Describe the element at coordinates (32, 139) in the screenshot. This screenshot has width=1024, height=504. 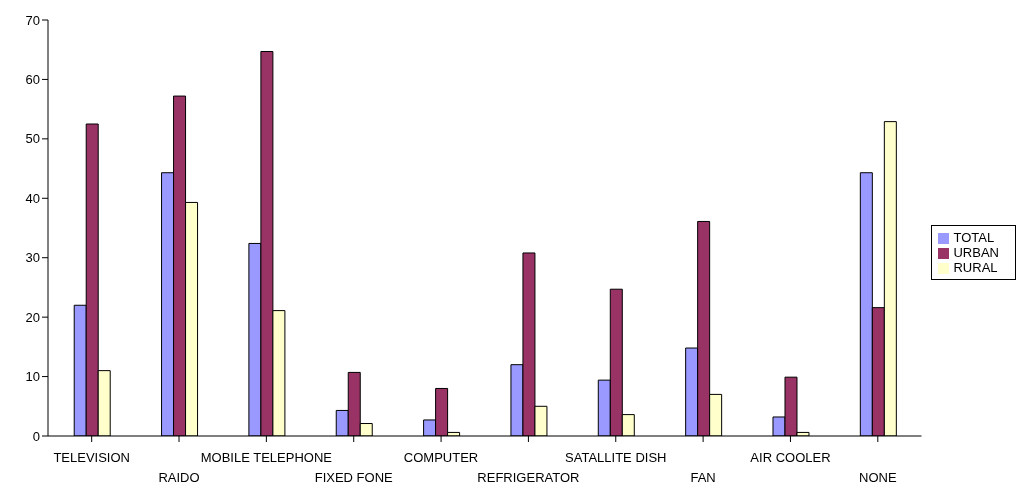
I see `y-tick-label: 50` at that location.